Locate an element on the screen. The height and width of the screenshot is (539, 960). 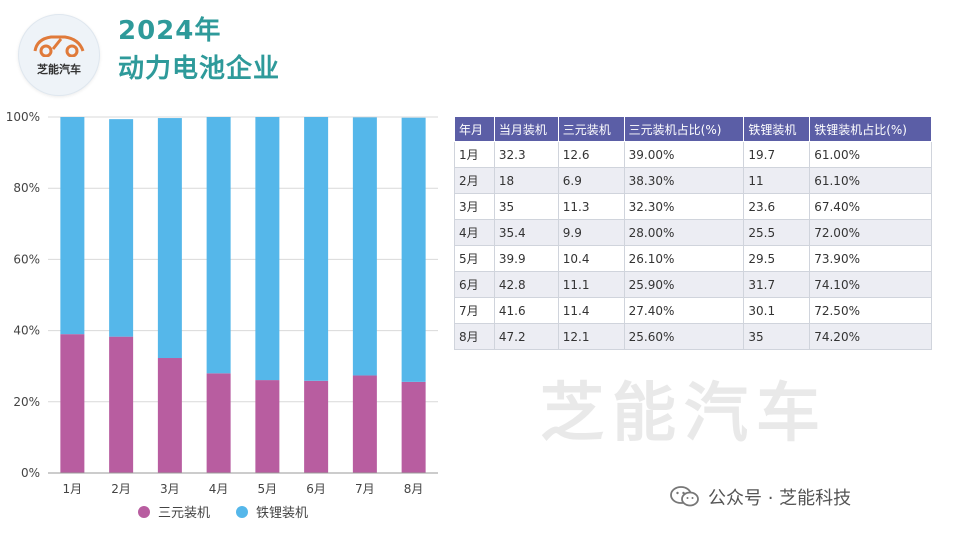
logo-text: 芝能汽车 is located at coordinates (59, 69).